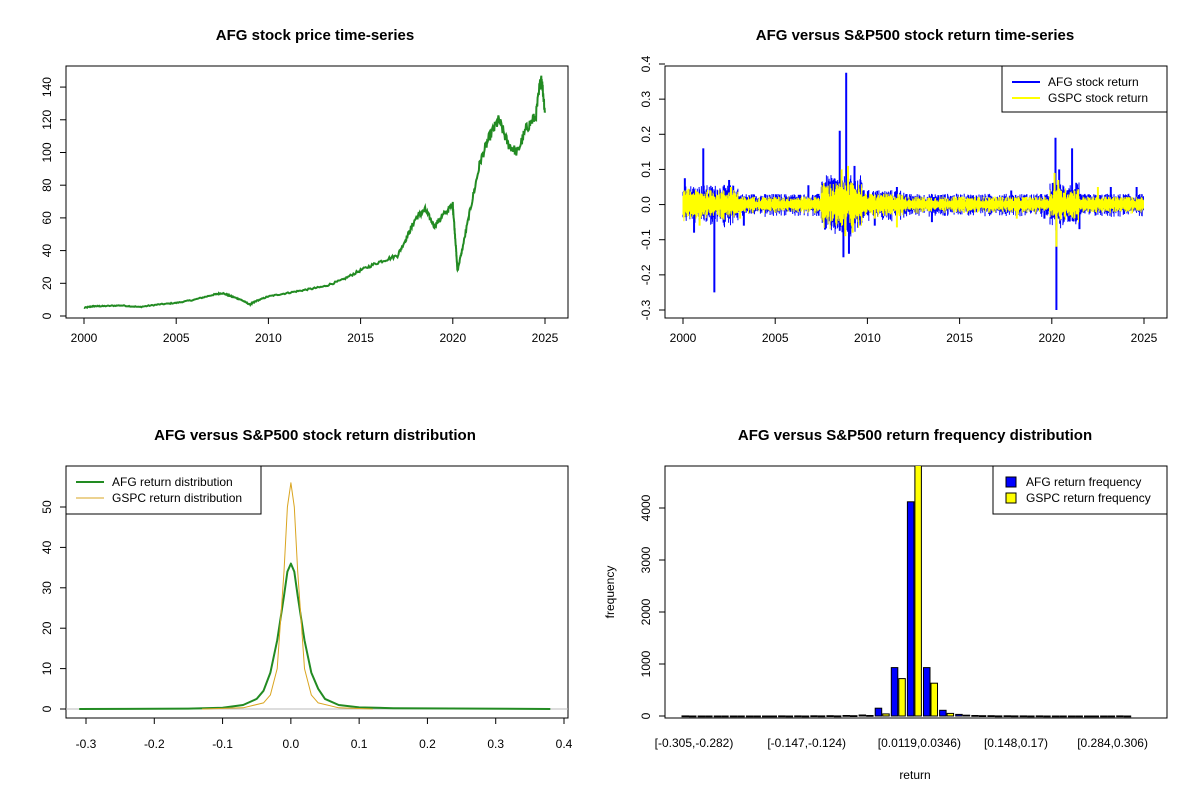 The image size is (1200, 800). I want to click on y-tick-label: 80, so click(47, 185).